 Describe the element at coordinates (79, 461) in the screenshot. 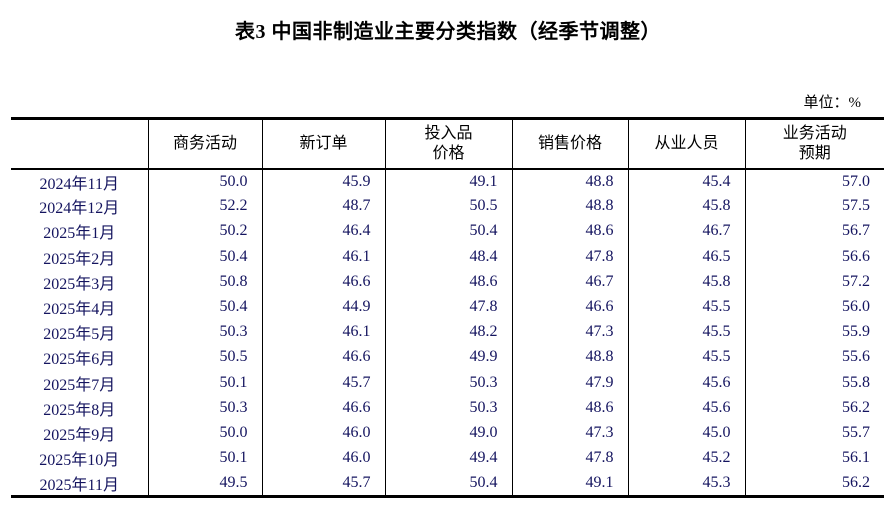

I see `period-cell: 2025年10月` at that location.